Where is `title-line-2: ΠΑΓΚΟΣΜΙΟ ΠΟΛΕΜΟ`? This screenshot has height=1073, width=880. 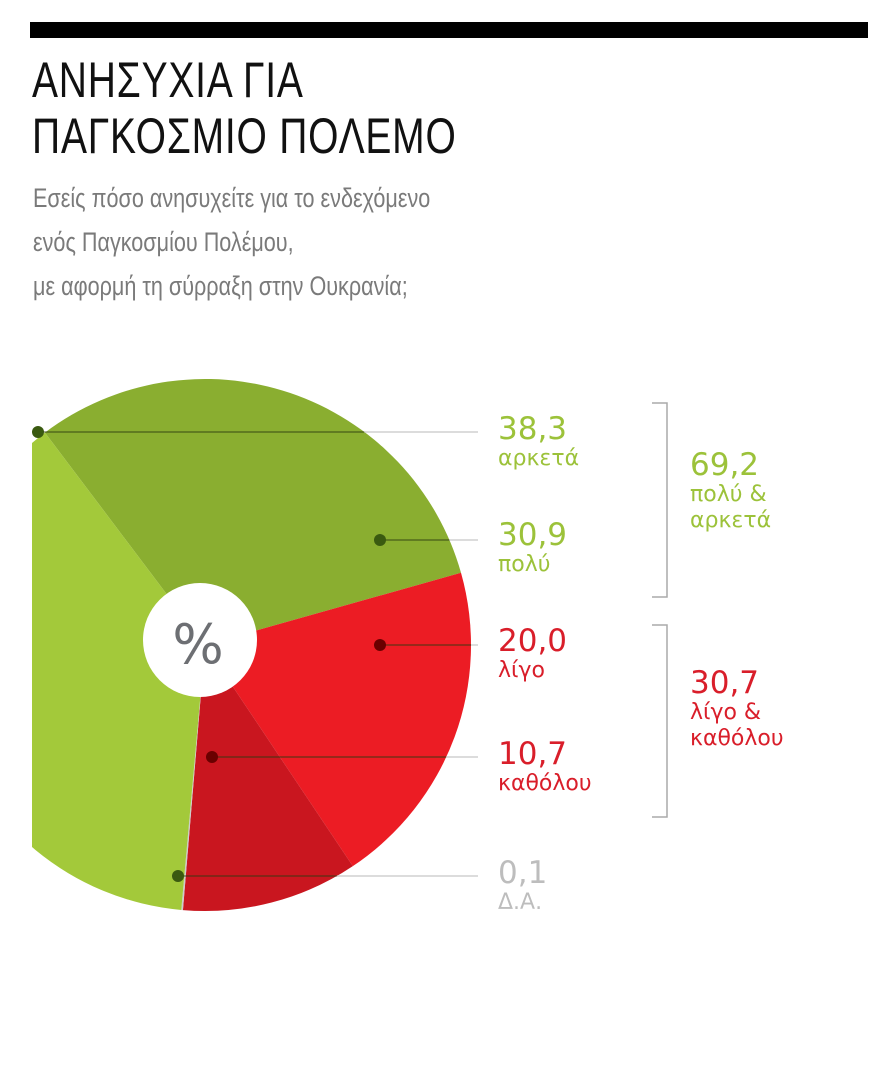
title-line-2: ΠΑΓΚΟΣΜΙΟ ΠΟΛΕΜΟ is located at coordinates (244, 136).